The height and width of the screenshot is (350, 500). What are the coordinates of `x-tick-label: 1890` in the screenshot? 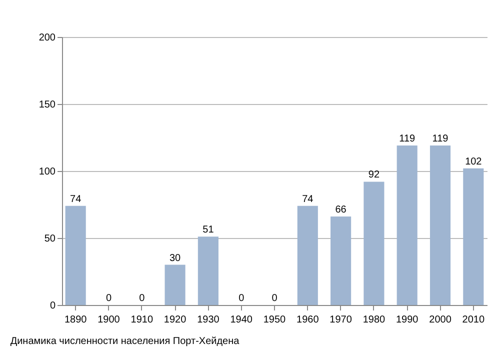 It's located at (76, 320).